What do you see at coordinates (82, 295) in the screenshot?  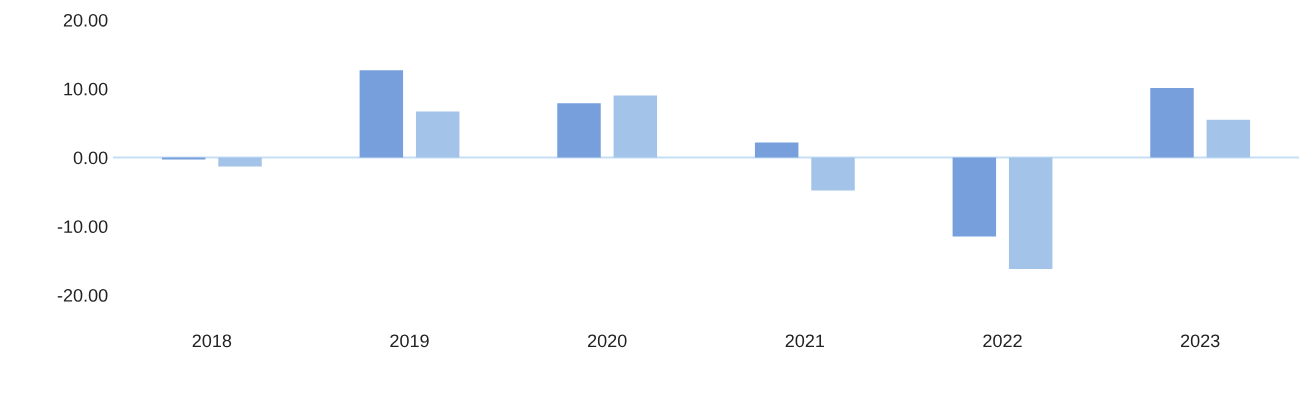 I see `y-tick-label: -20.00` at bounding box center [82, 295].